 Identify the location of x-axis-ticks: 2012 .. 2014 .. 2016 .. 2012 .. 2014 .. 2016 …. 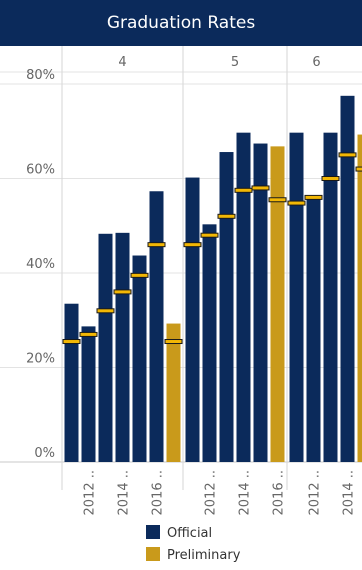
(220, 492).